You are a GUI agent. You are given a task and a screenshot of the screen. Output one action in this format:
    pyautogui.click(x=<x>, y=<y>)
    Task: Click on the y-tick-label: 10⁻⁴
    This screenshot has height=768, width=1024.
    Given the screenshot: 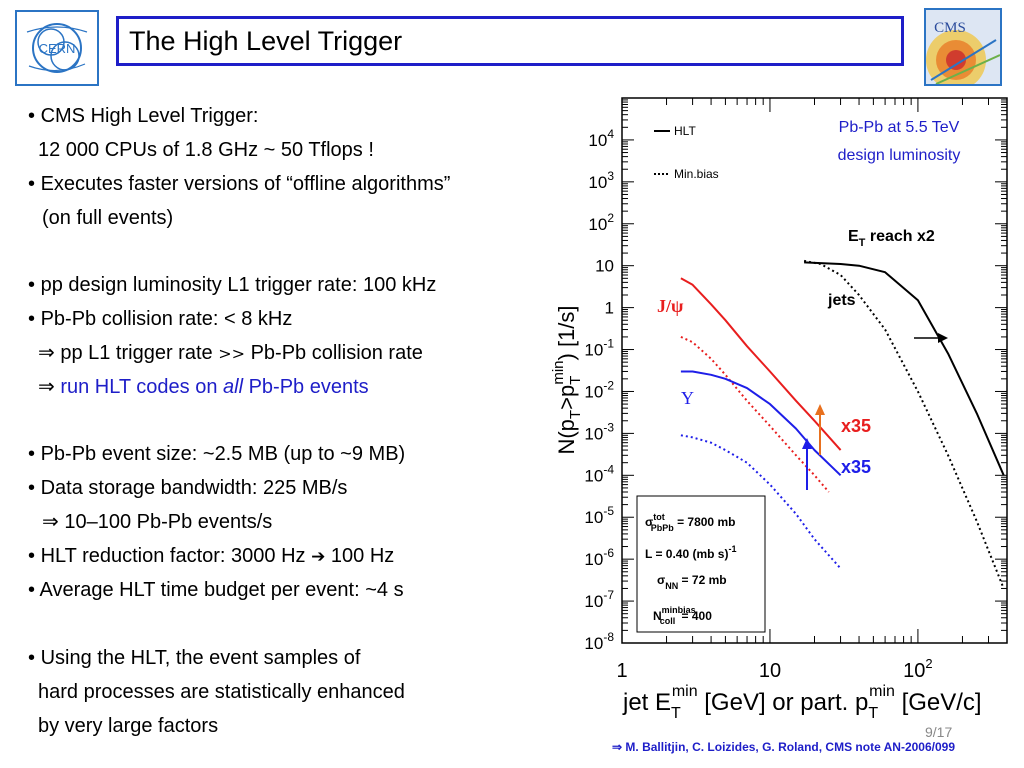 What is the action you would take?
    pyautogui.click(x=599, y=473)
    